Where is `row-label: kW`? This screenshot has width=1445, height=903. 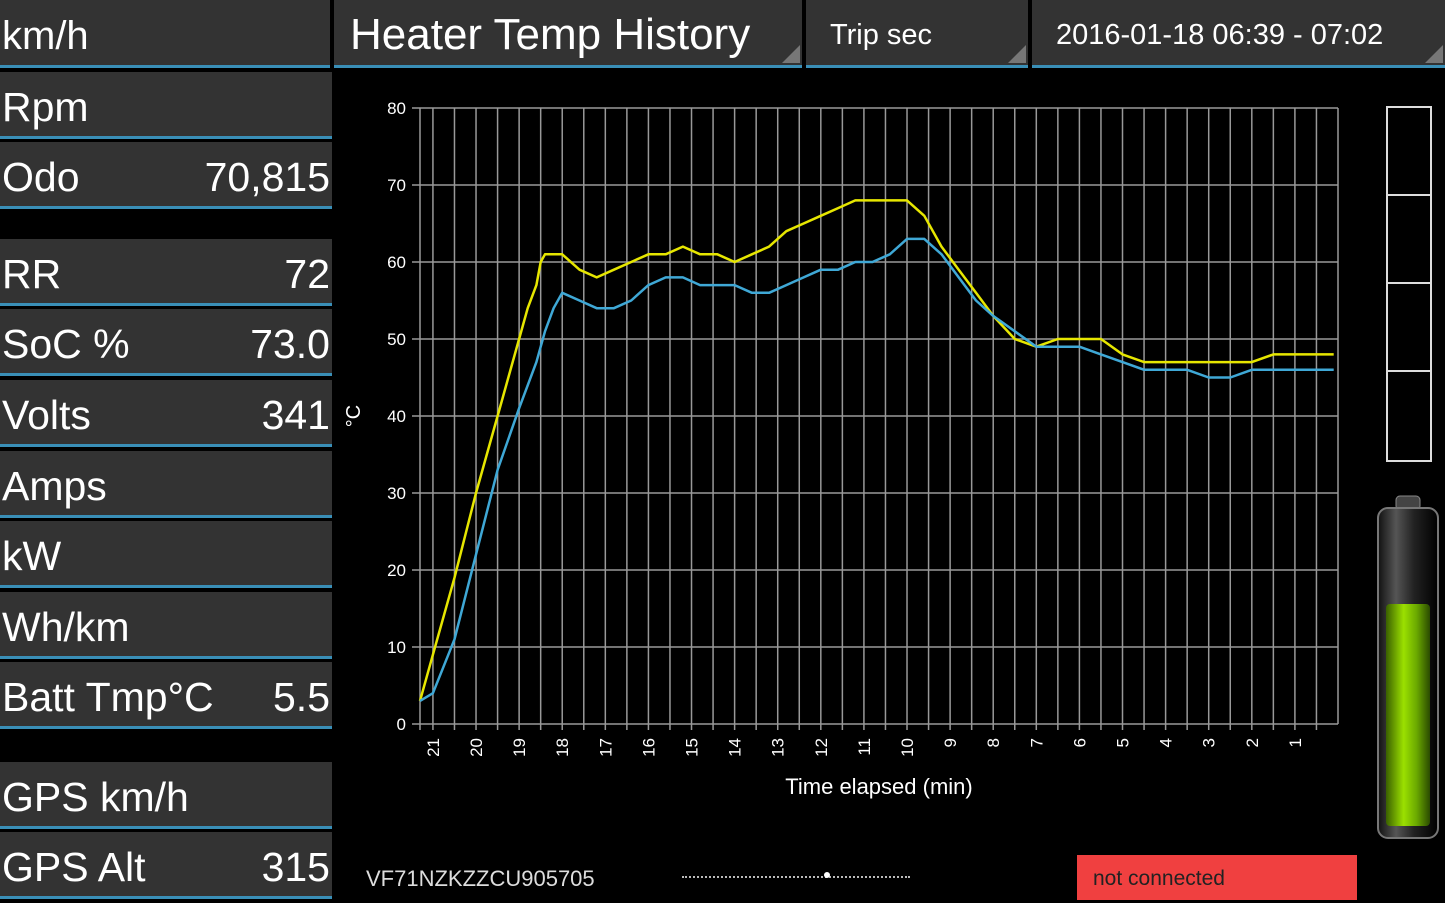 row-label: kW is located at coordinates (32, 556).